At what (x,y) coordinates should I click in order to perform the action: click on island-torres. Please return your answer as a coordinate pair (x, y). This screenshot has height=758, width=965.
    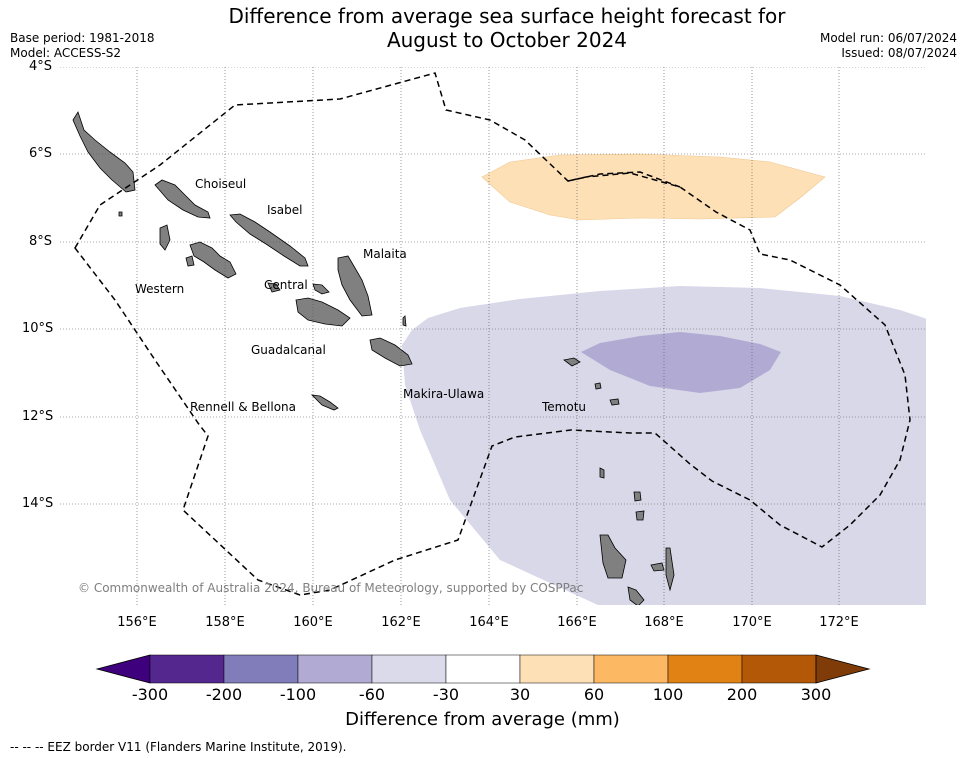
    Looking at the image, I should click on (602, 473).